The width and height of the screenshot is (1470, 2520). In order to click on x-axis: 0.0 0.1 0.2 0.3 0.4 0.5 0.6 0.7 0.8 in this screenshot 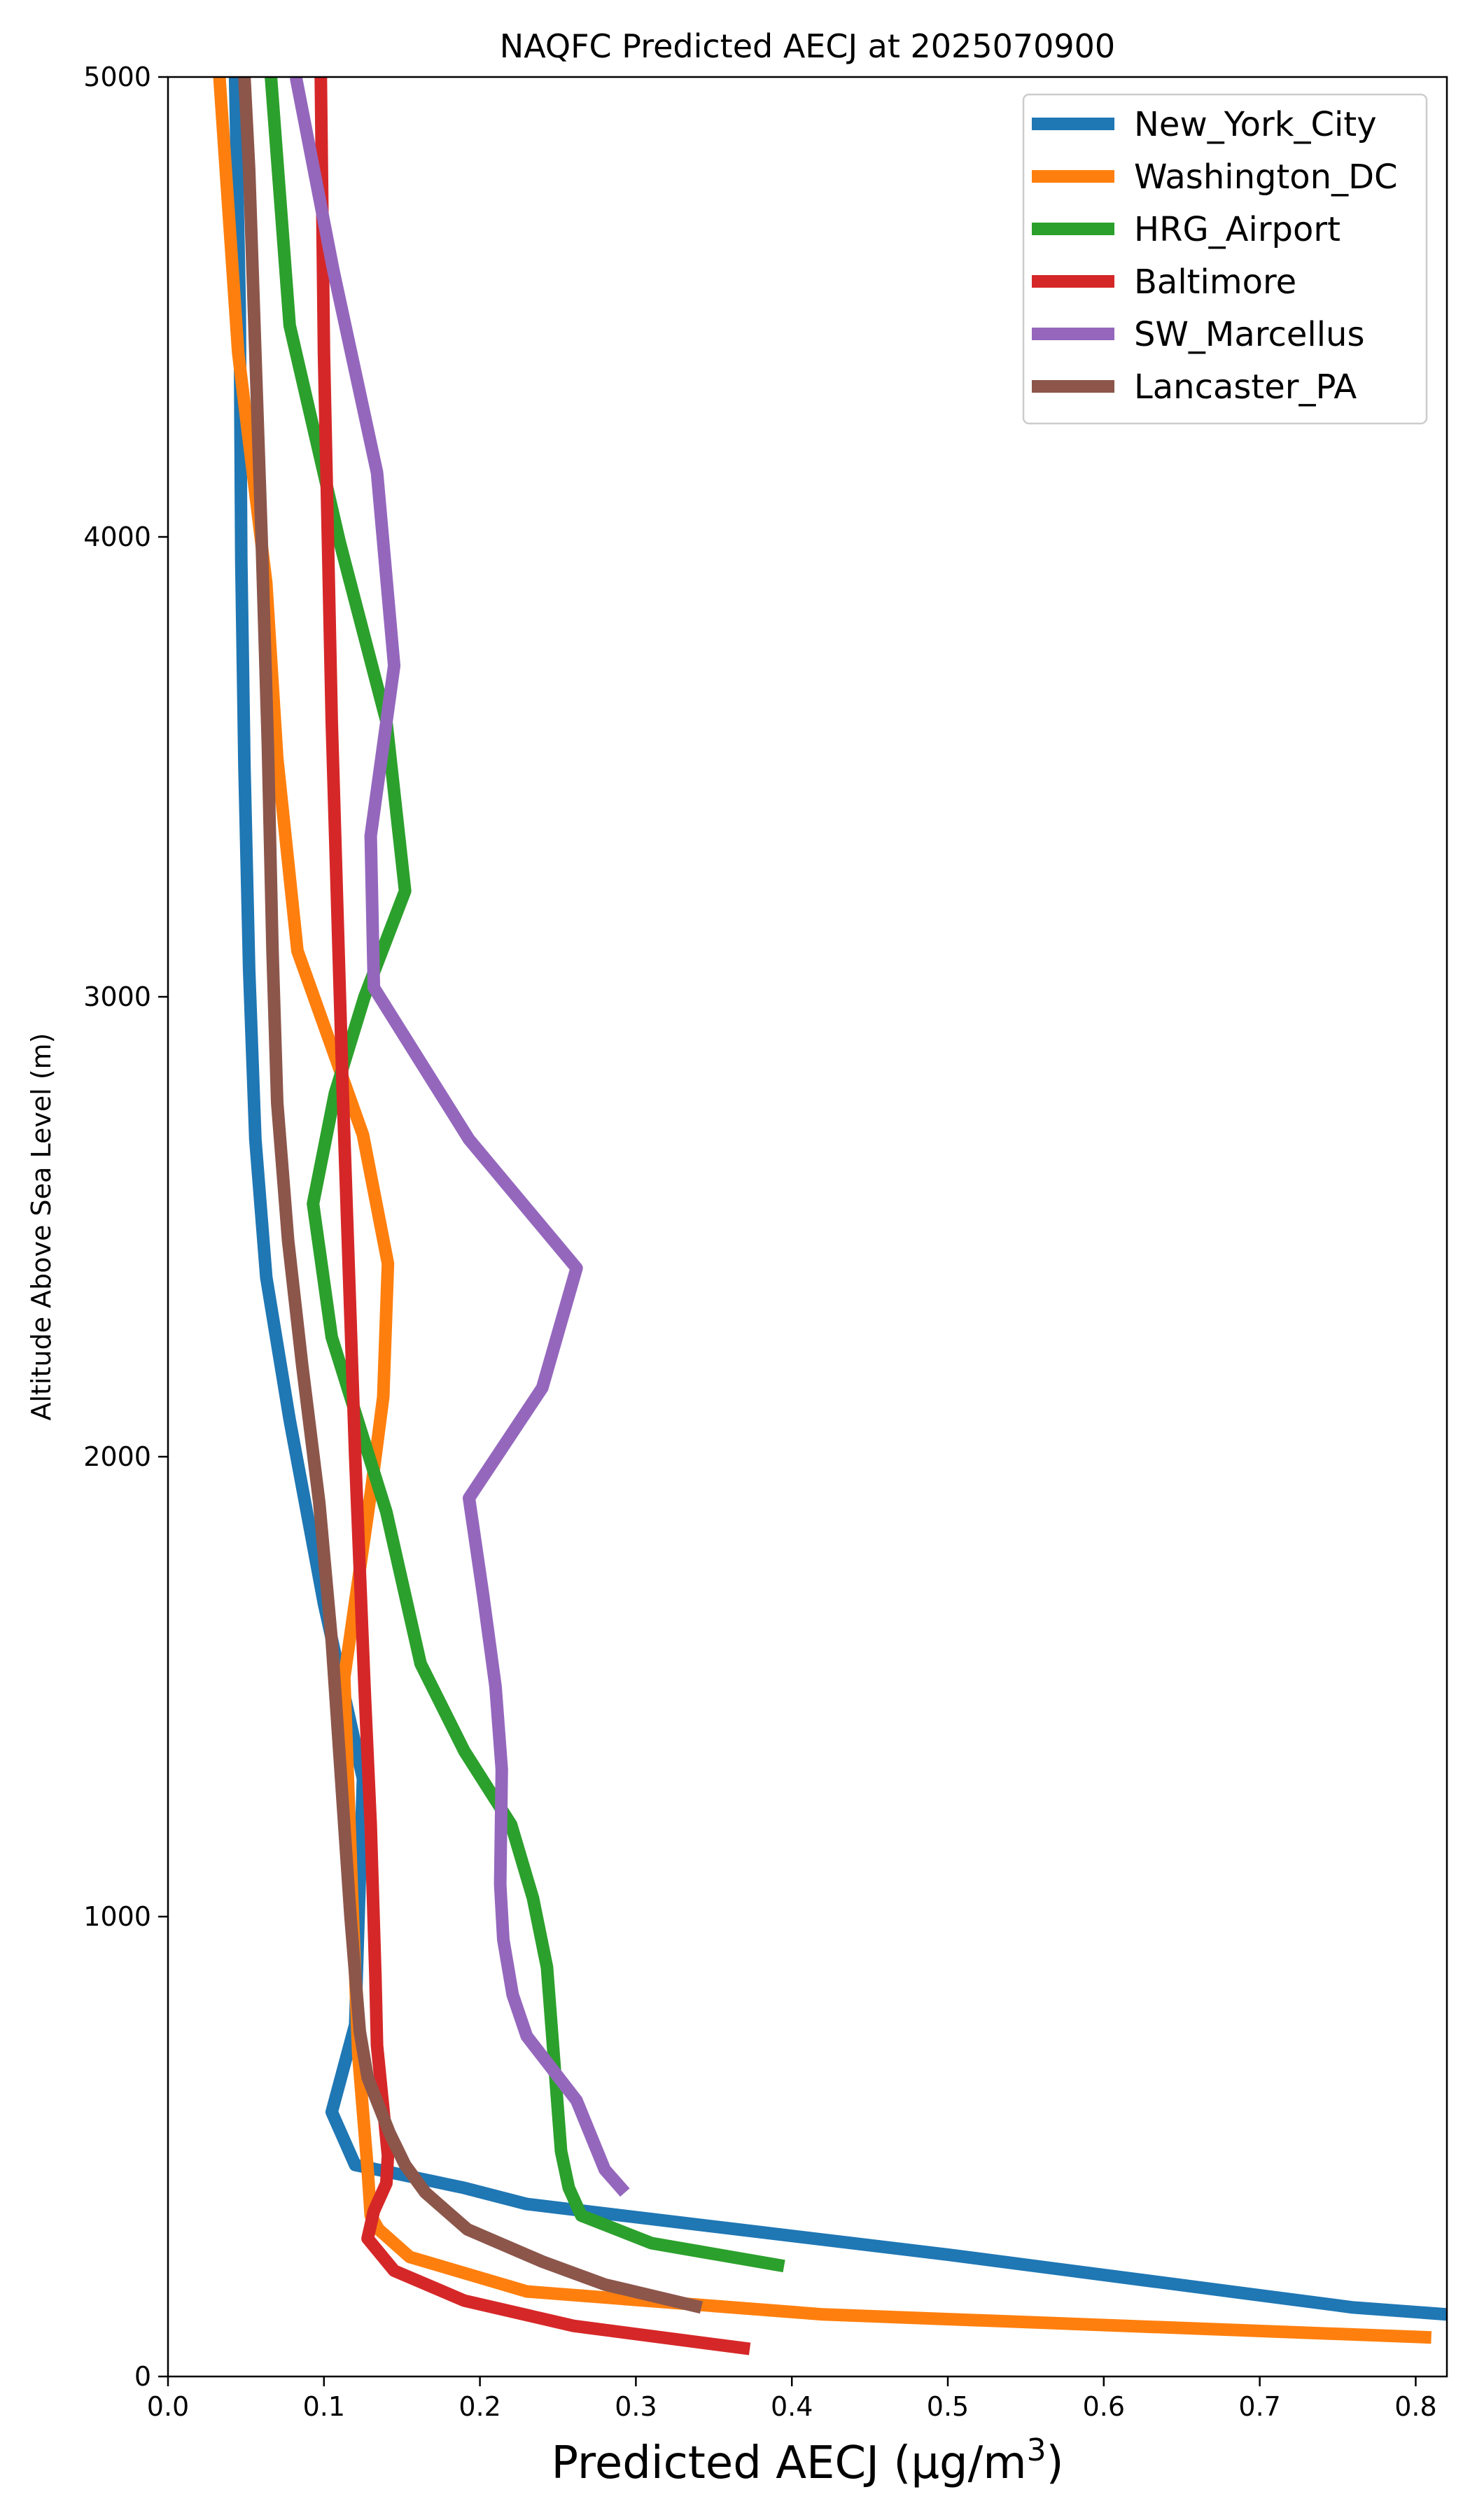, I will do `click(792, 2399)`.